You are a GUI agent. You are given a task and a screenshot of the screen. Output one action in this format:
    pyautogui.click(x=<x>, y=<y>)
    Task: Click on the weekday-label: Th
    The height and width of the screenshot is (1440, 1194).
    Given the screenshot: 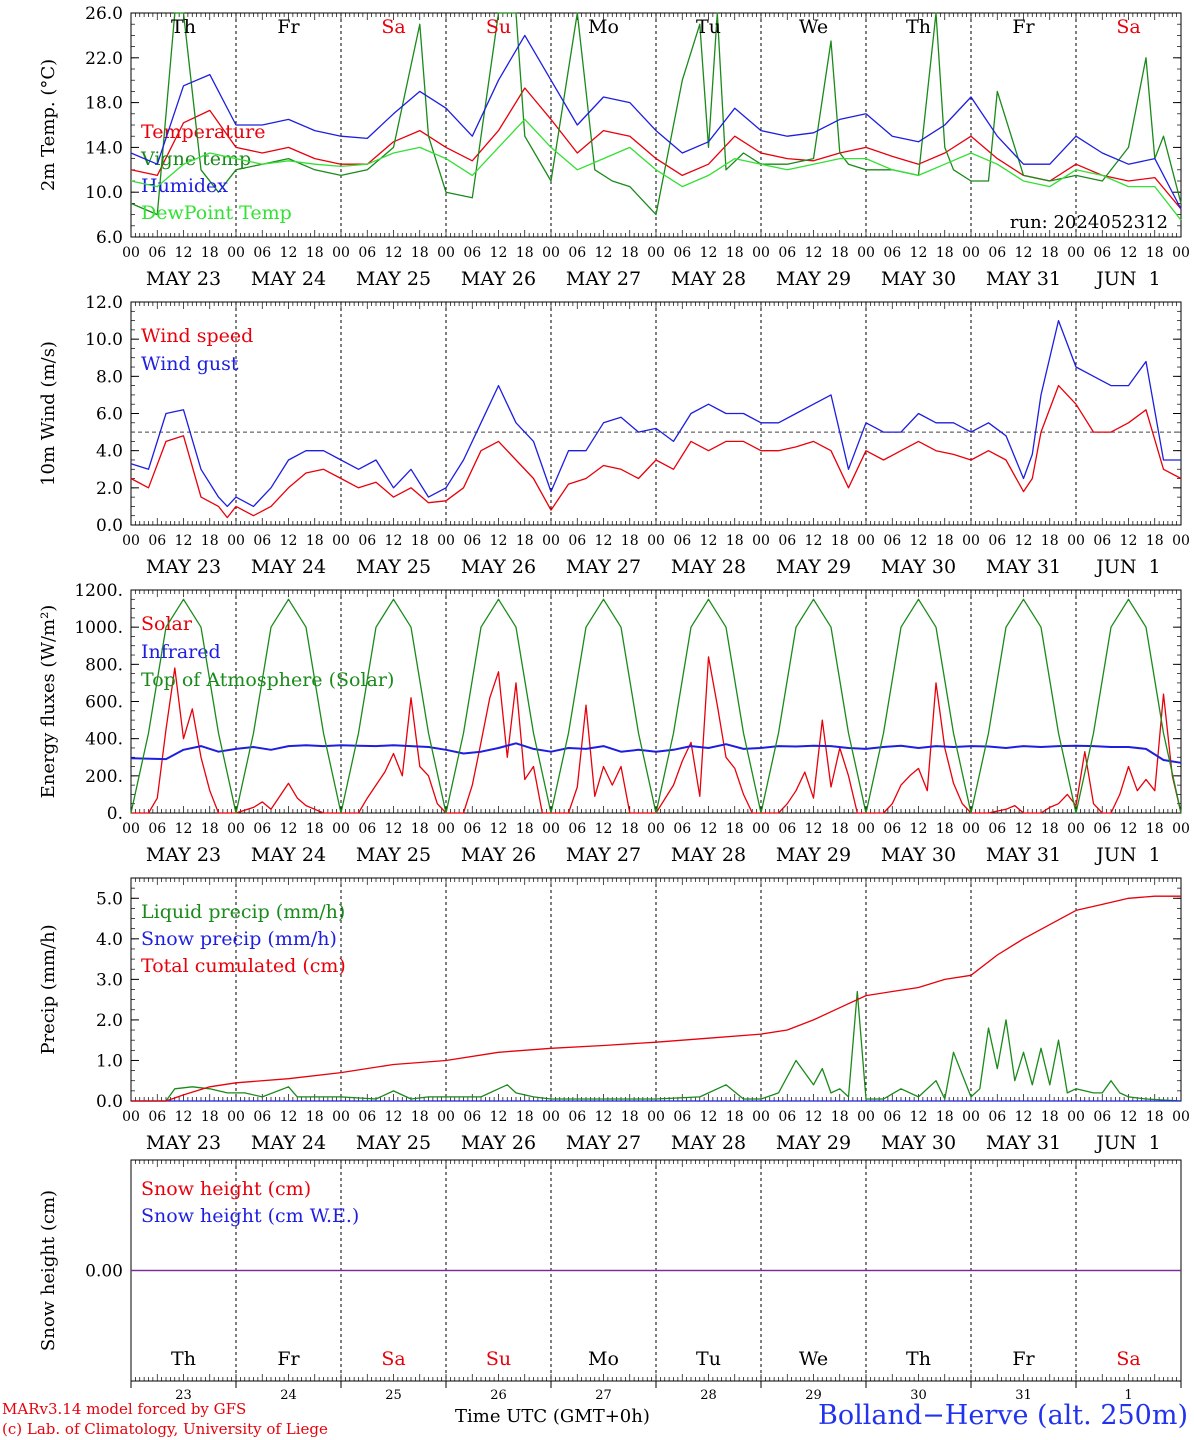 What is the action you would take?
    pyautogui.click(x=183, y=27)
    